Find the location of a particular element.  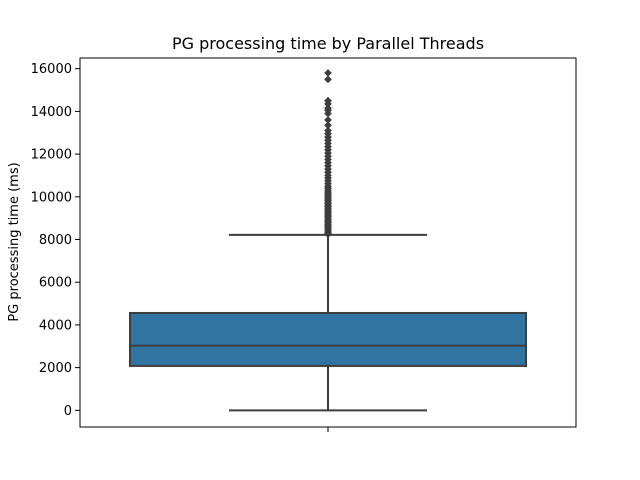

y-tick-label: 16000 is located at coordinates (51, 69).